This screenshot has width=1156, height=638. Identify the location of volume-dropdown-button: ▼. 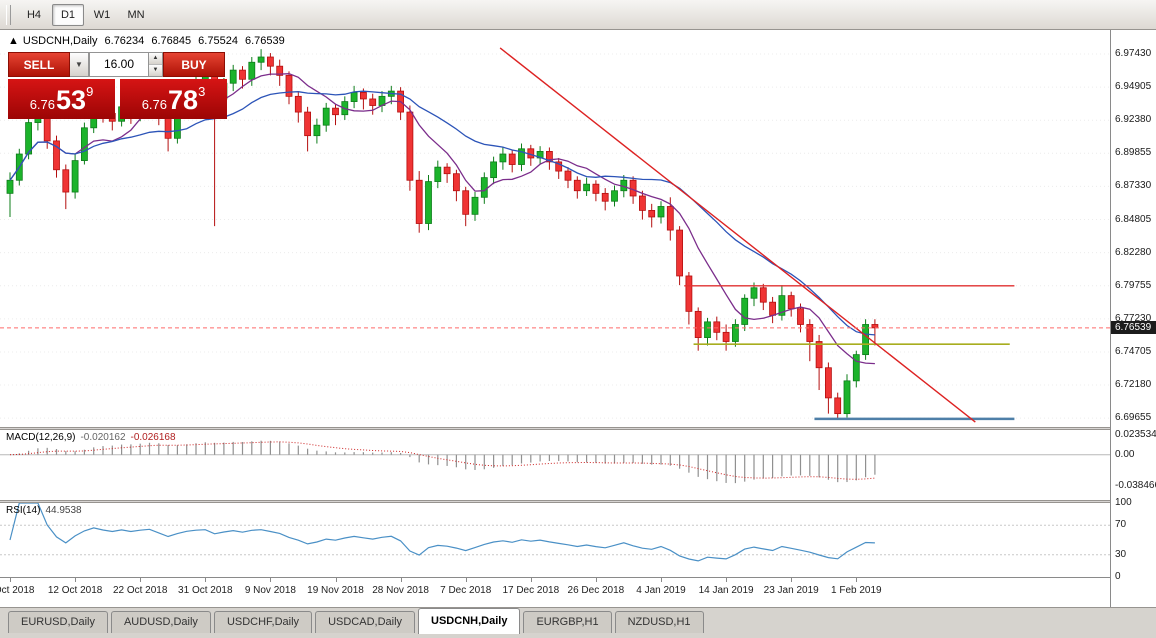
(79, 64).